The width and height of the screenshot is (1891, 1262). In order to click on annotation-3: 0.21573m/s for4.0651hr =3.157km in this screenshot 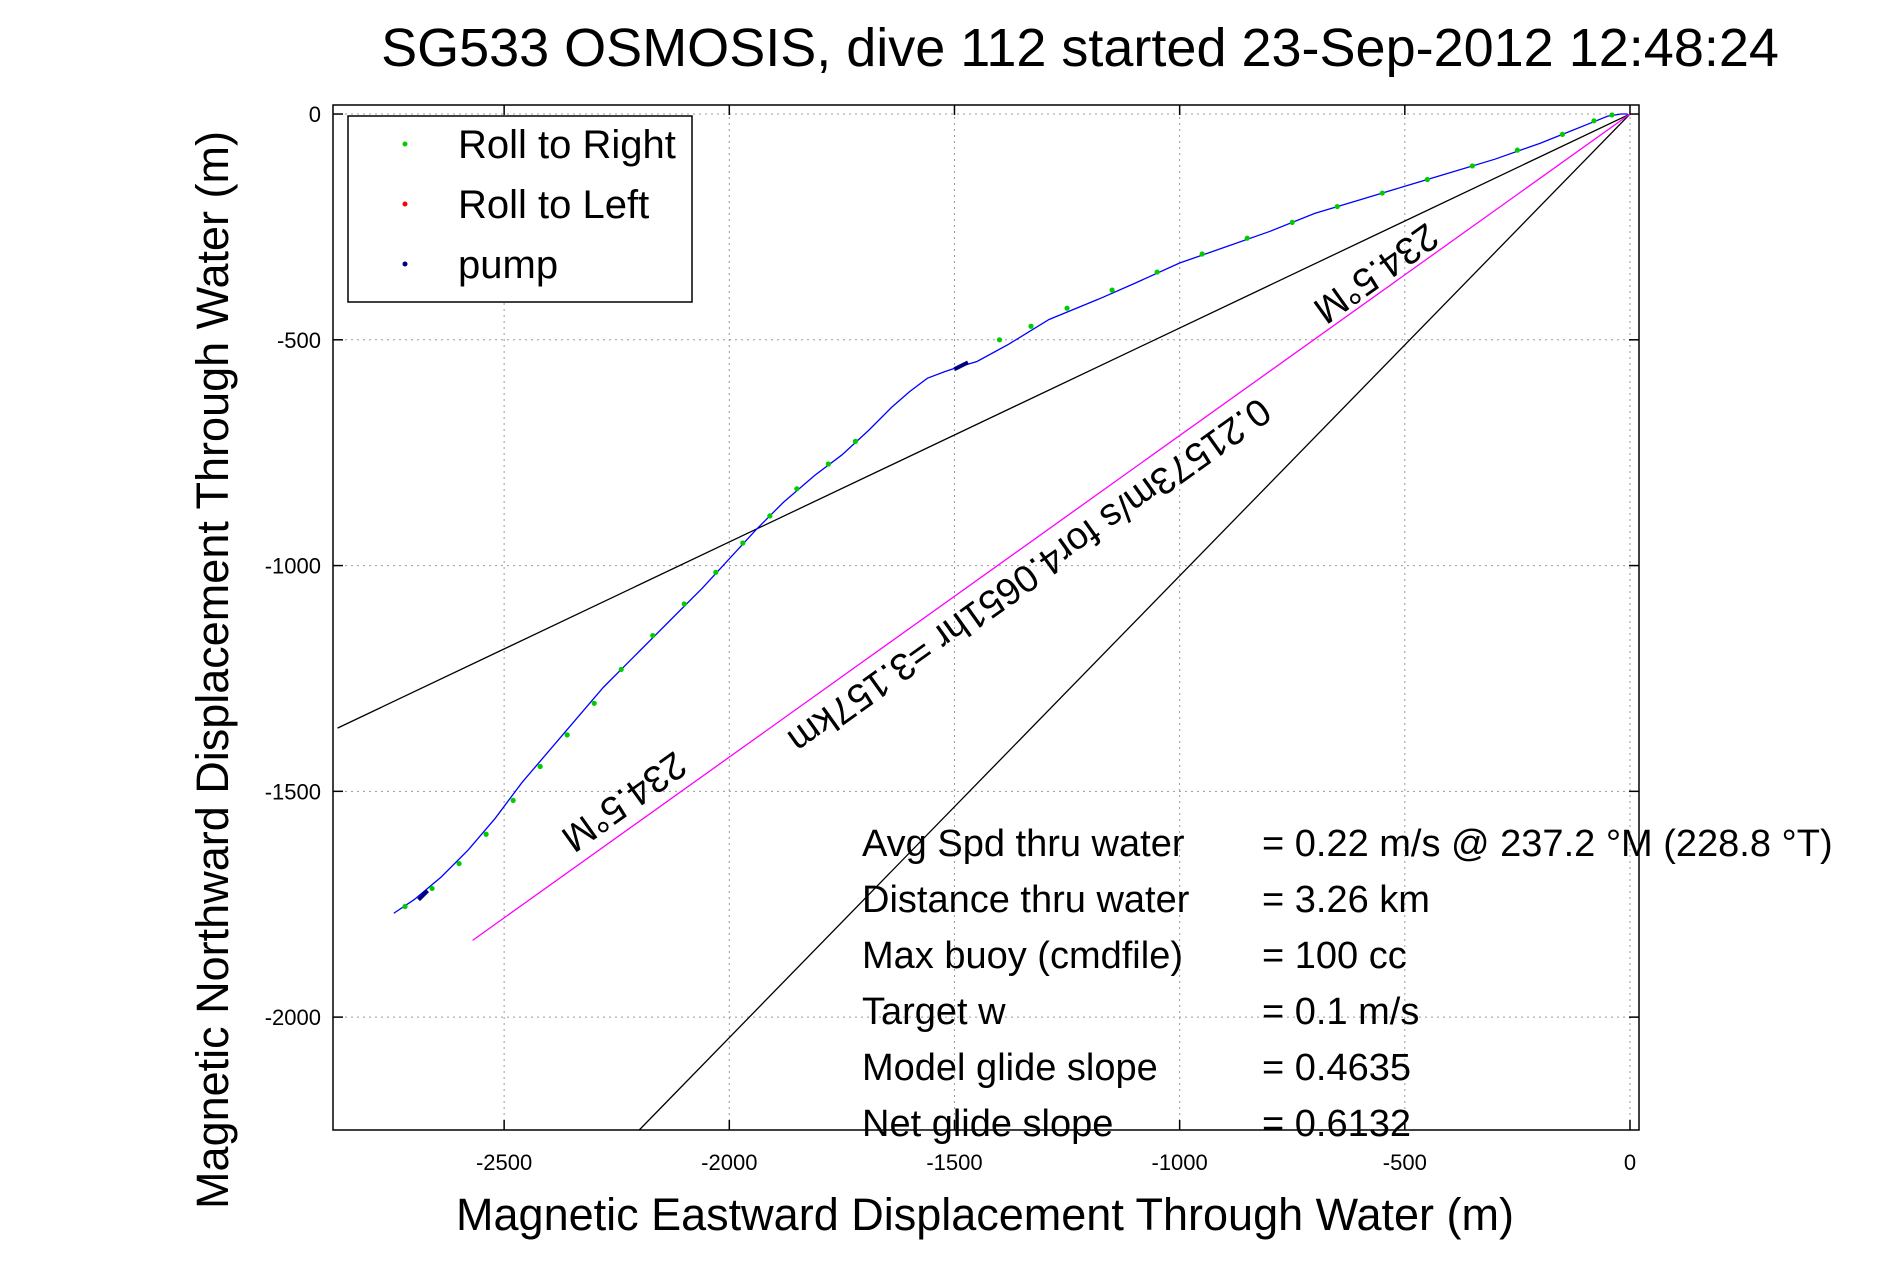, I will do `click(1029, 575)`.